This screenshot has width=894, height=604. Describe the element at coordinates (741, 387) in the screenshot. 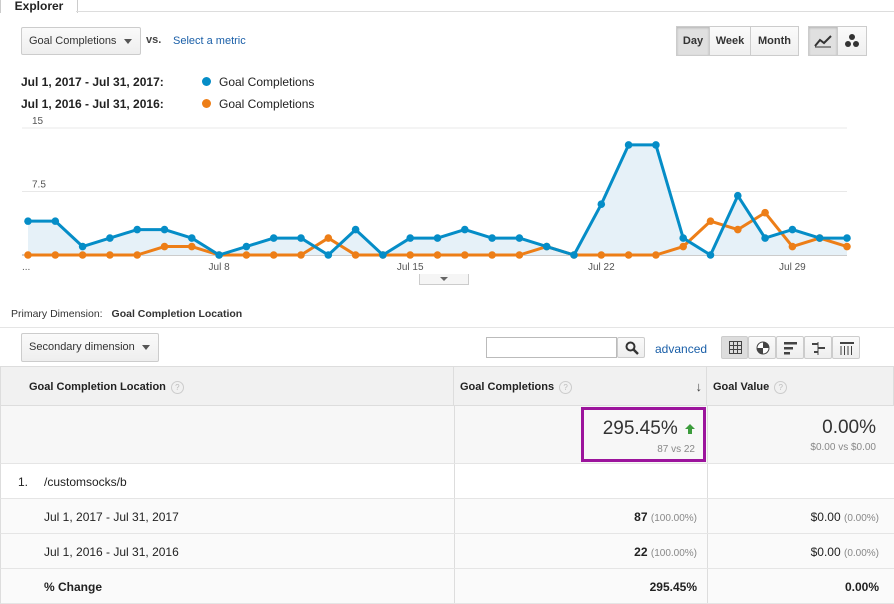

I see `column-header-value-label: Goal Value` at that location.